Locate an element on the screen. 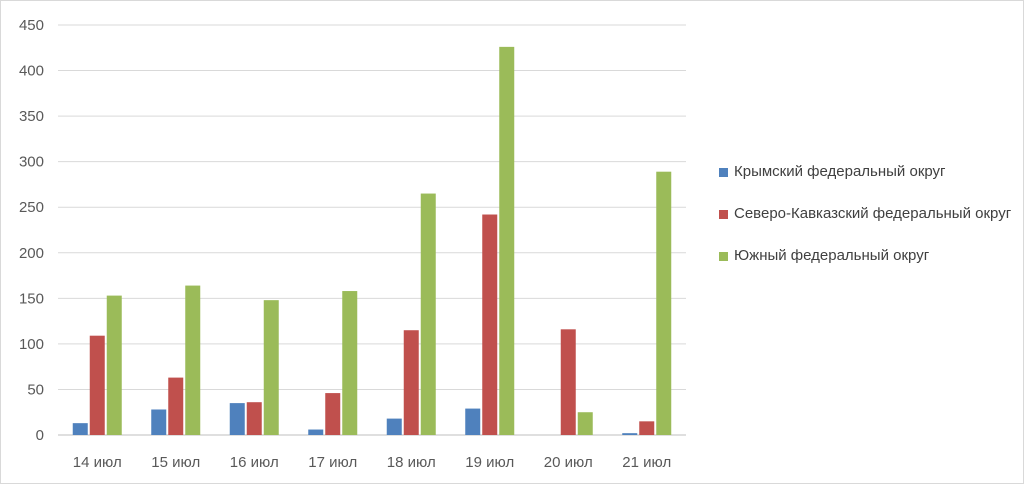  y-tick-label: 150 is located at coordinates (31, 298).